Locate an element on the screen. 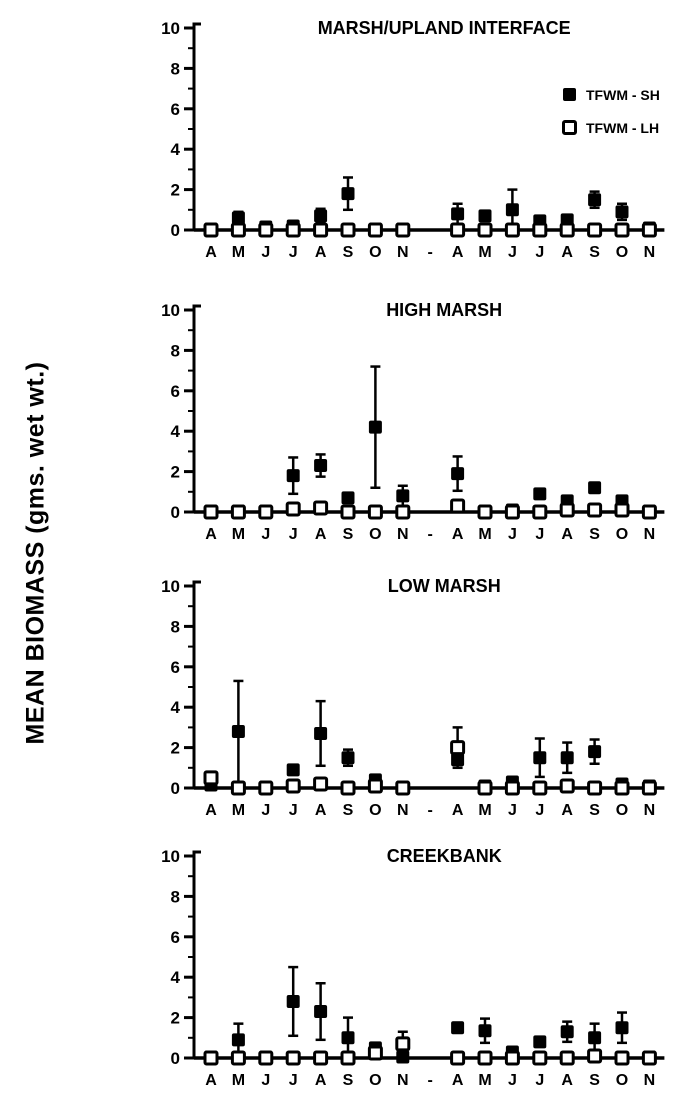  panel-title: CREEKBANK is located at coordinates (444, 856).